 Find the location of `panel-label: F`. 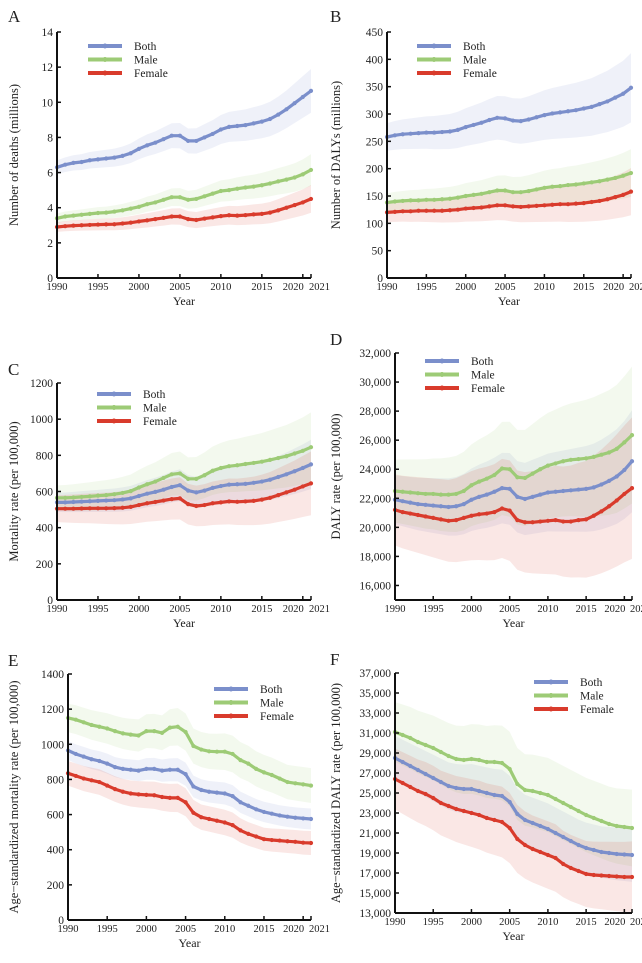

panel-label: F is located at coordinates (334, 659).